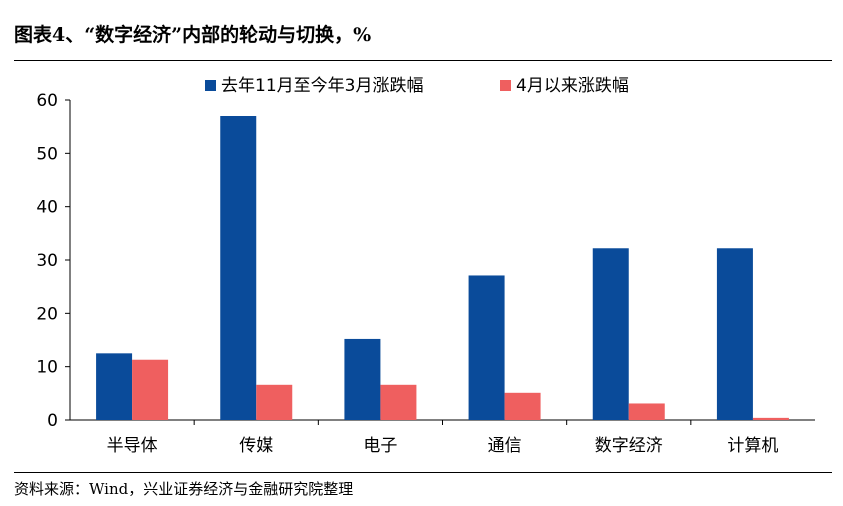 The width and height of the screenshot is (843, 506). I want to click on legend-label: 4月以来涨跌幅, so click(572, 86).